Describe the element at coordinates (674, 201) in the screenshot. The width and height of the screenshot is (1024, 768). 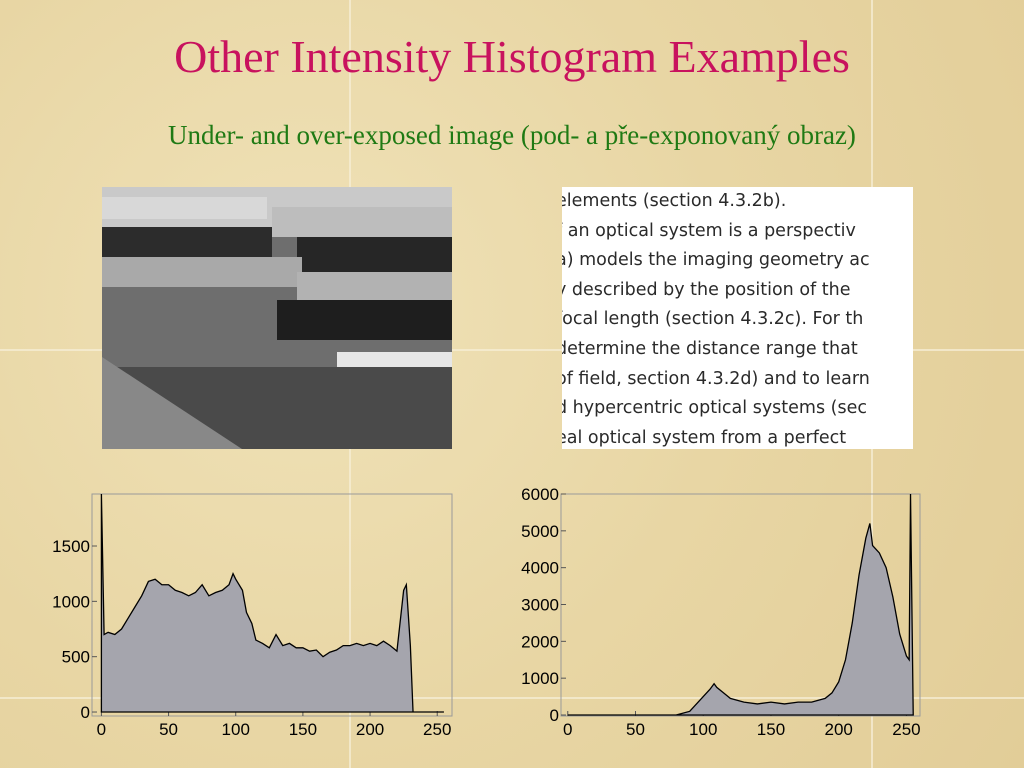
I see `text-line: elements (section 4.3.2b).` at that location.